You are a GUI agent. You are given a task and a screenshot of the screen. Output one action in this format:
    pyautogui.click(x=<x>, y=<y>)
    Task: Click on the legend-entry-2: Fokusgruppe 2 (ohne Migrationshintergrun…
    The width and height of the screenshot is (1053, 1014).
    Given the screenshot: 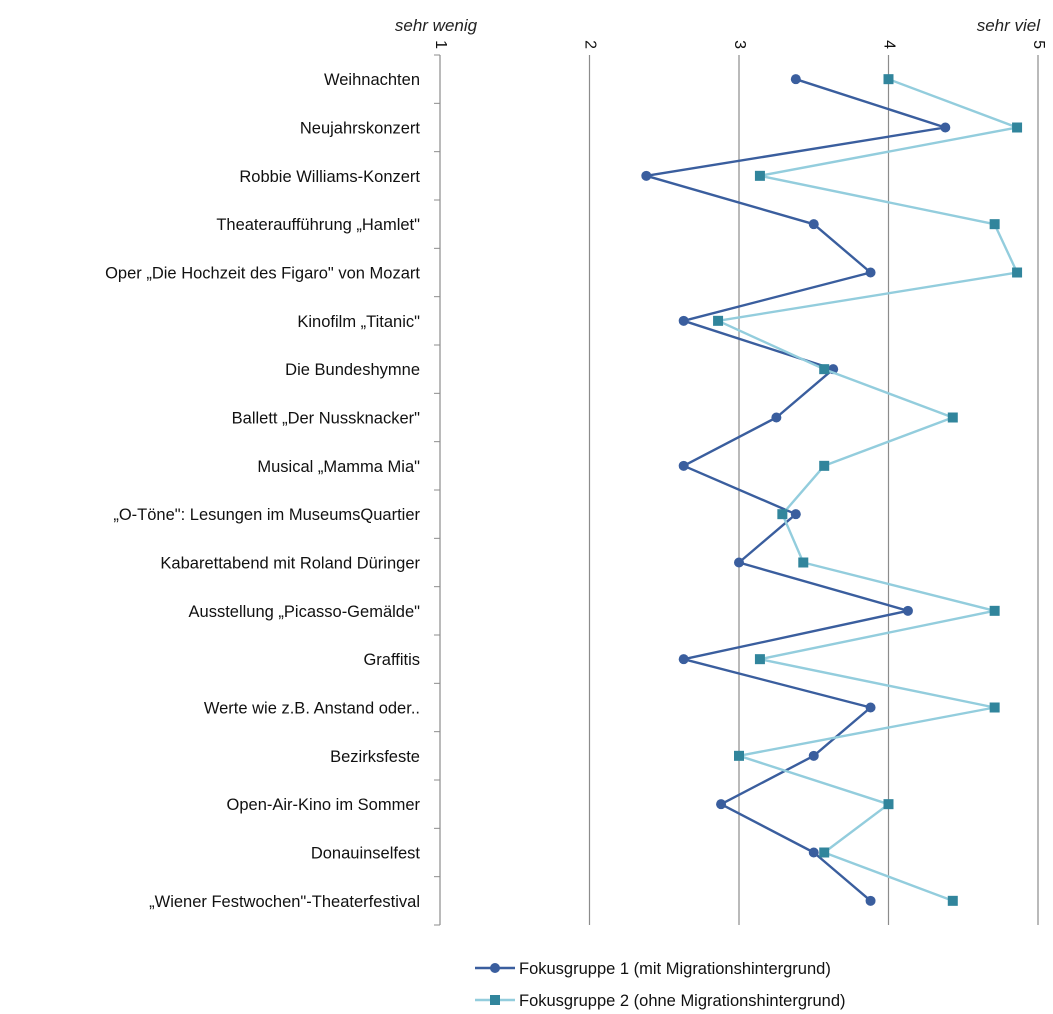 What is the action you would take?
    pyautogui.click(x=660, y=1001)
    